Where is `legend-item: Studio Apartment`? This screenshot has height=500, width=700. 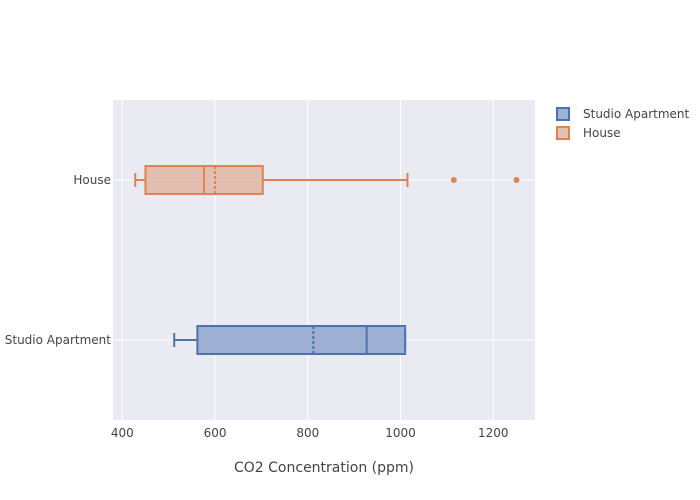 legend-item: Studio Apartment is located at coordinates (623, 114).